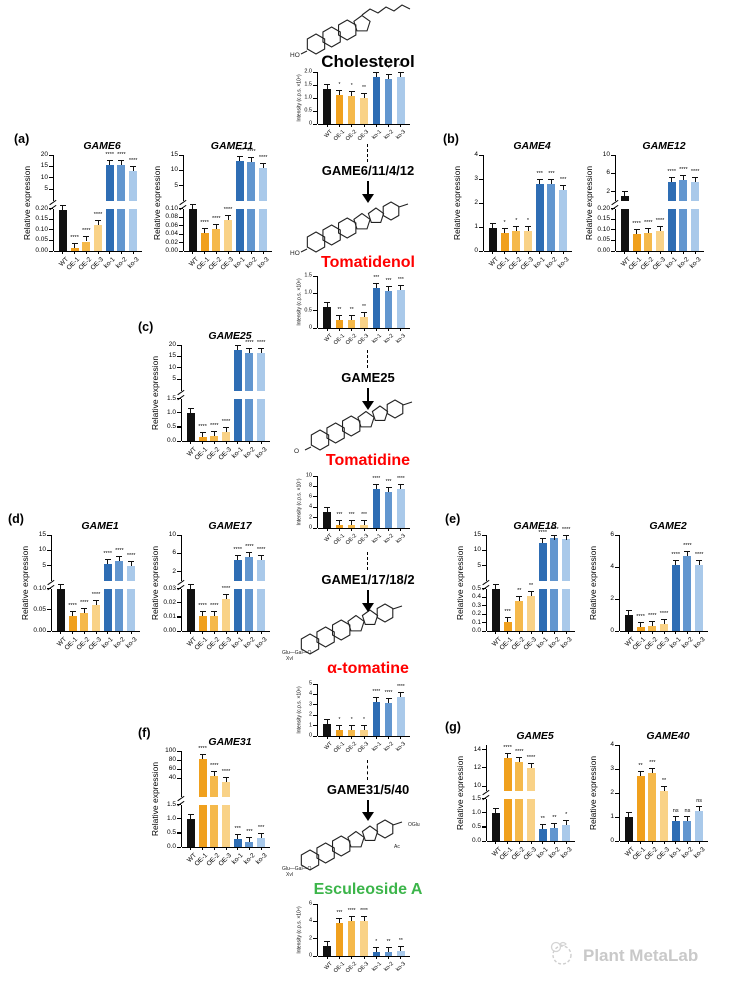 This screenshot has width=731, height=989. Describe the element at coordinates (476, 605) in the screenshot. I see `tick-label: 0.3` at that location.